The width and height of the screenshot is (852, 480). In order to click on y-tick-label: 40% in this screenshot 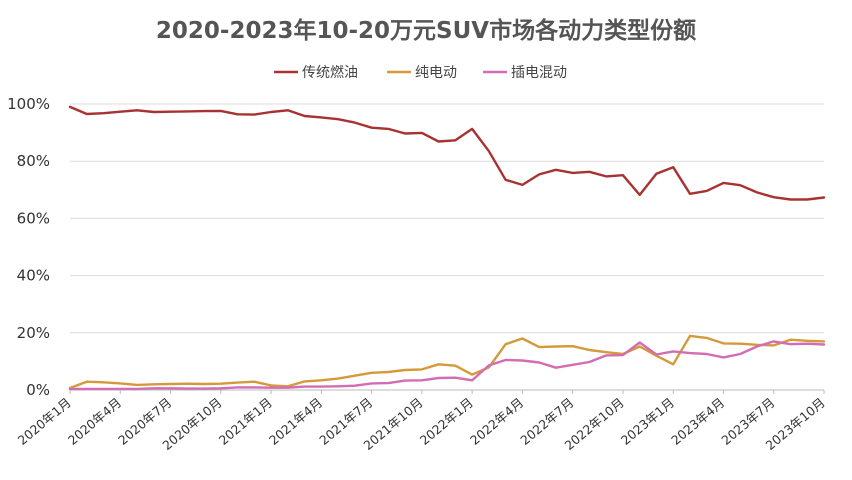, I will do `click(33, 276)`.